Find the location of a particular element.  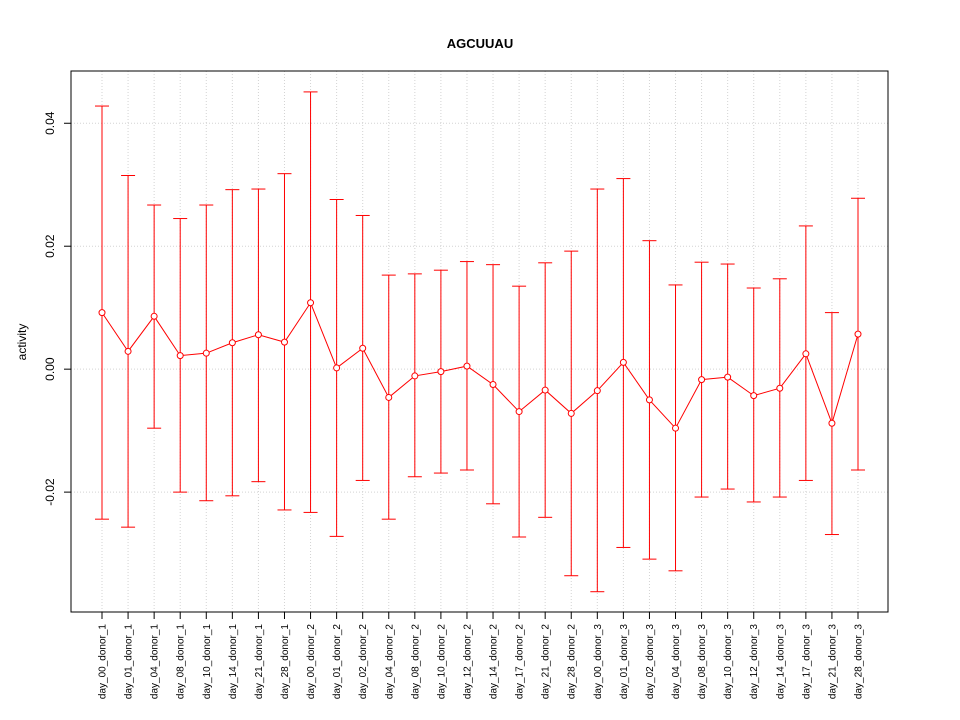

x-tick-label: day_17_donor_2 is located at coordinates (520, 662).